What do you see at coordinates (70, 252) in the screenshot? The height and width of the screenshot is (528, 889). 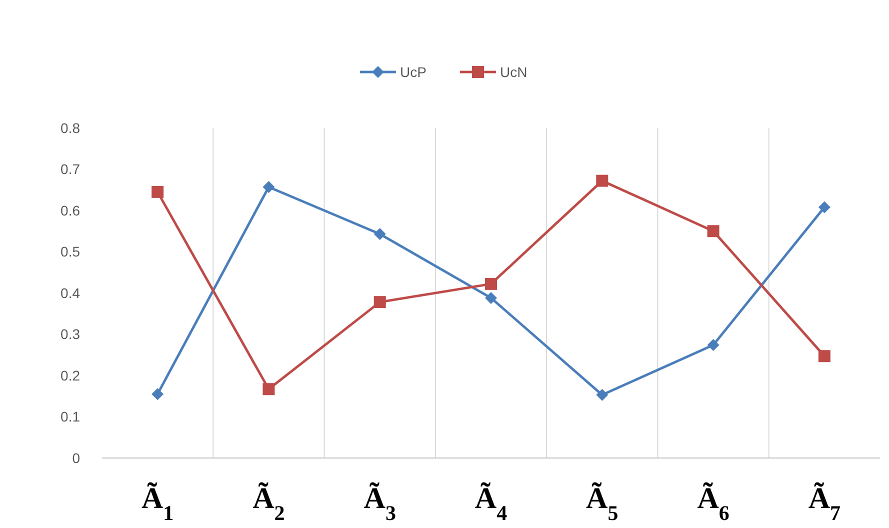 I see `y-tick-label: 0.5` at bounding box center [70, 252].